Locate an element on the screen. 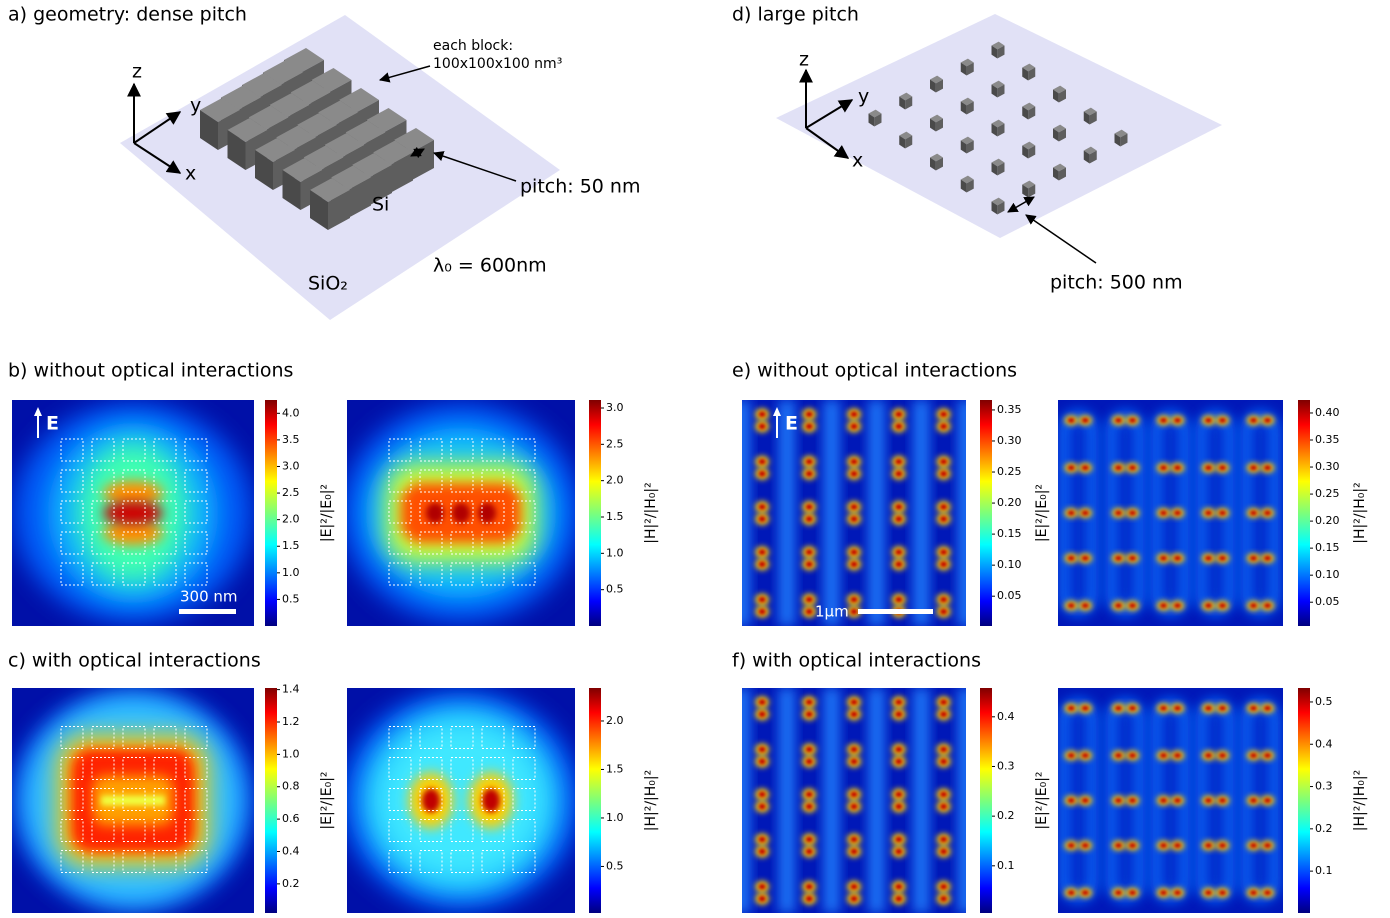 Image resolution: width=1390 pixels, height=918 pixels. panel-label: c) with optical interactions is located at coordinates (134, 661).